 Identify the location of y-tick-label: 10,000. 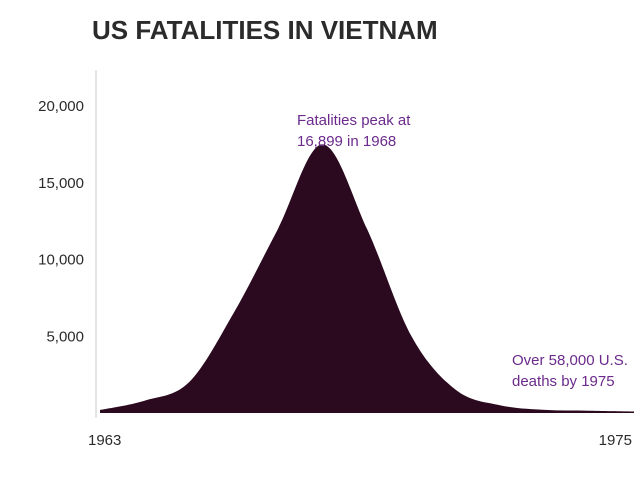
(61, 260).